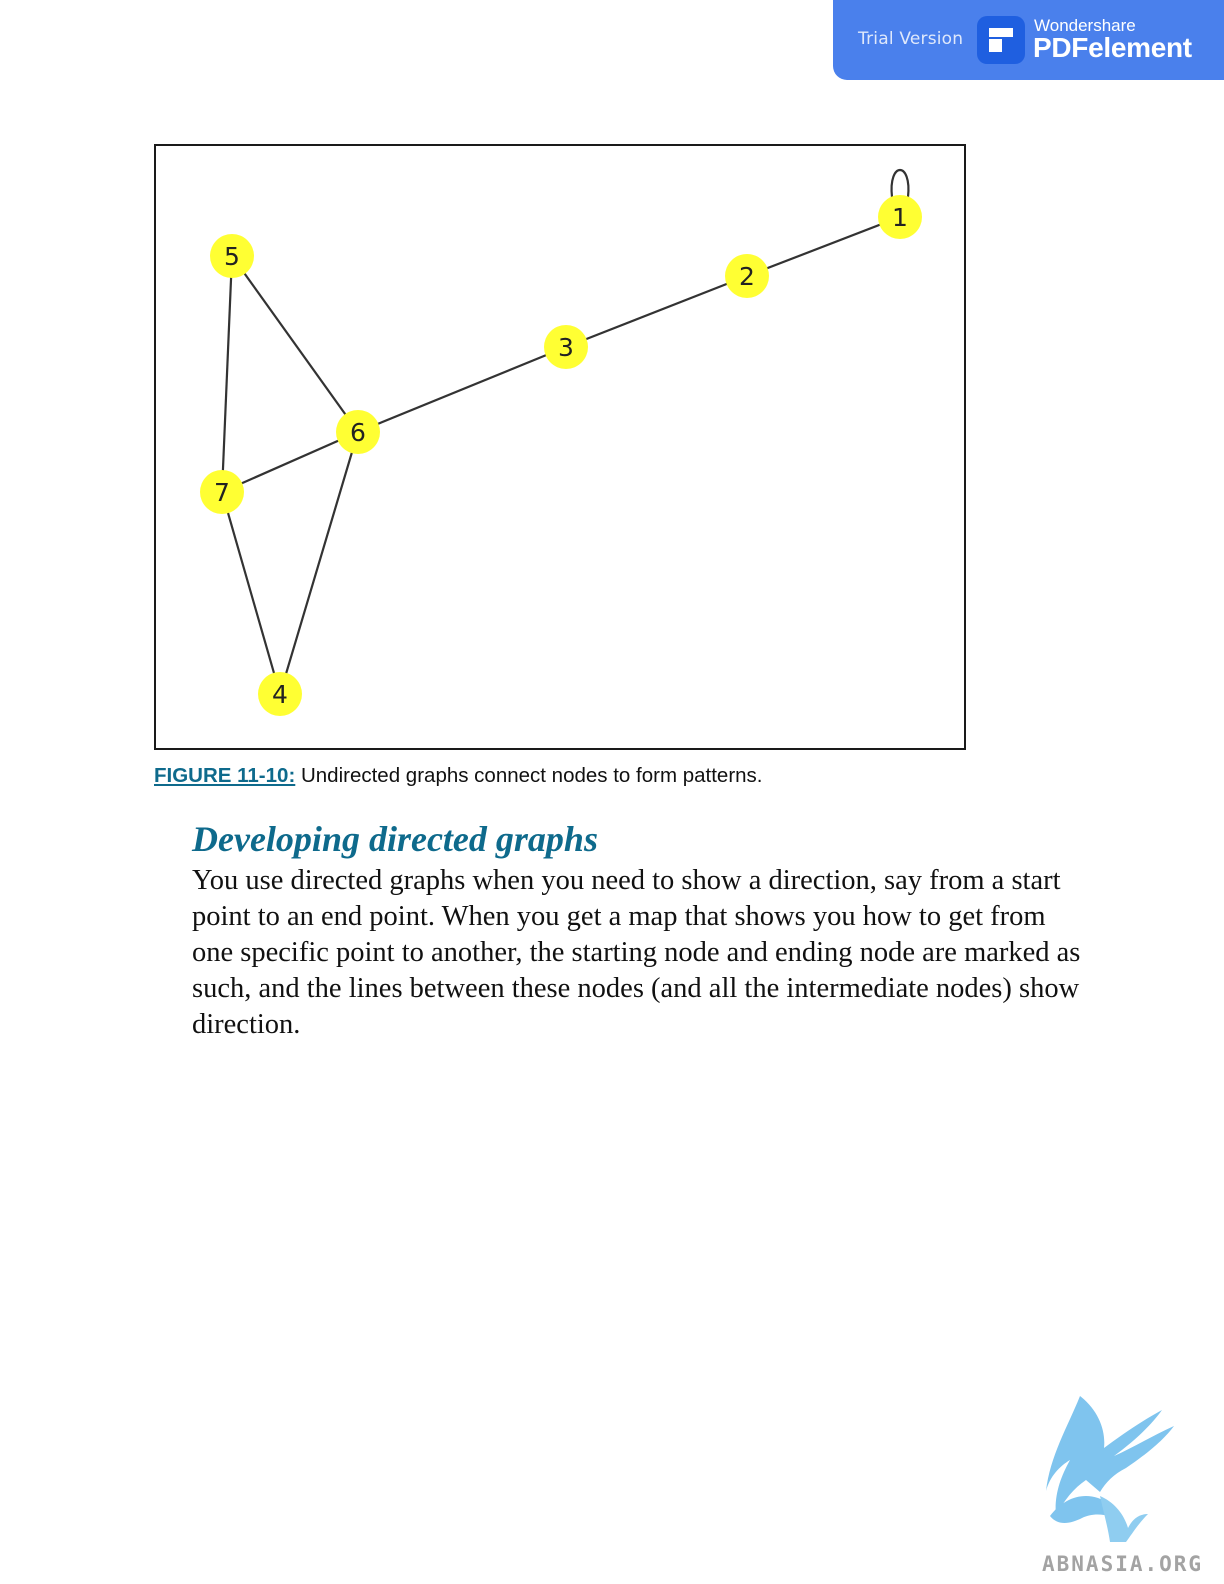 Image resolution: width=1224 pixels, height=1584 pixels. What do you see at coordinates (911, 39) in the screenshot?
I see `trial-version-label: Trial Version` at bounding box center [911, 39].